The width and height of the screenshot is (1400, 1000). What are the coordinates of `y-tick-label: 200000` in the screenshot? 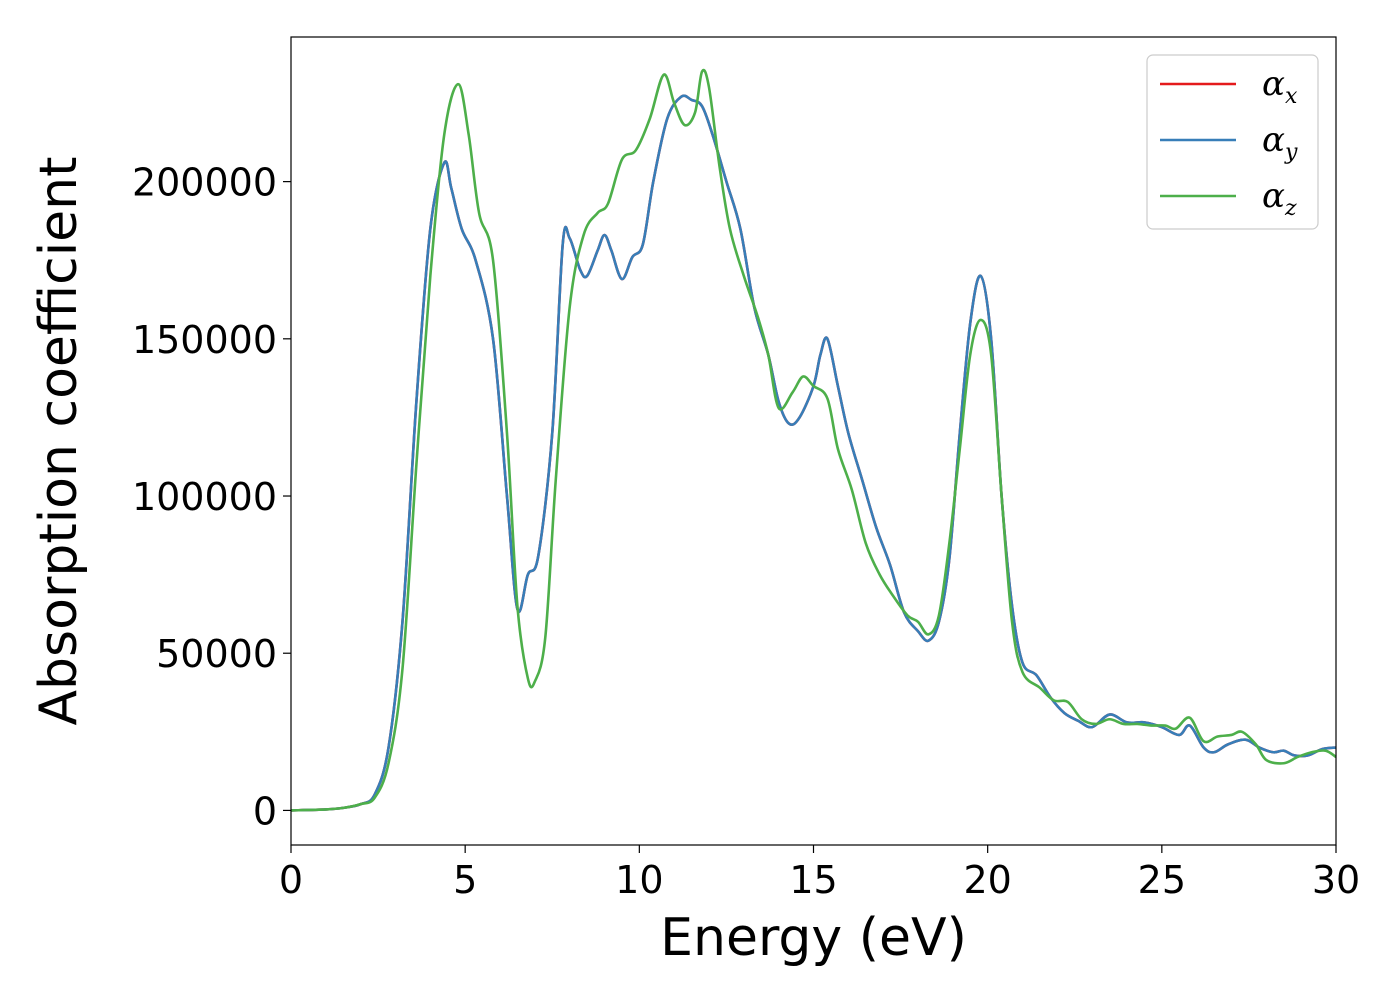 It's located at (204, 183).